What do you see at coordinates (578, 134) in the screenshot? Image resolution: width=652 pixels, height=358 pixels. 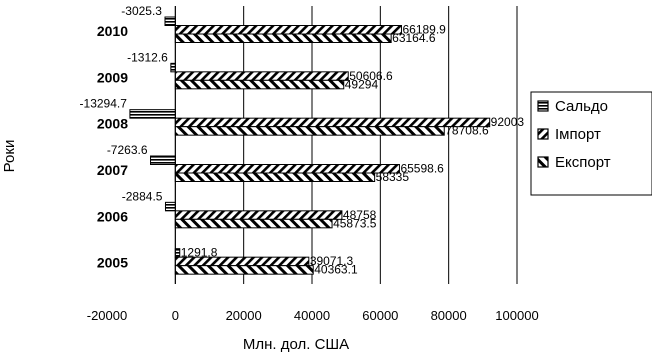 I see `legend-label: Імпорт` at bounding box center [578, 134].